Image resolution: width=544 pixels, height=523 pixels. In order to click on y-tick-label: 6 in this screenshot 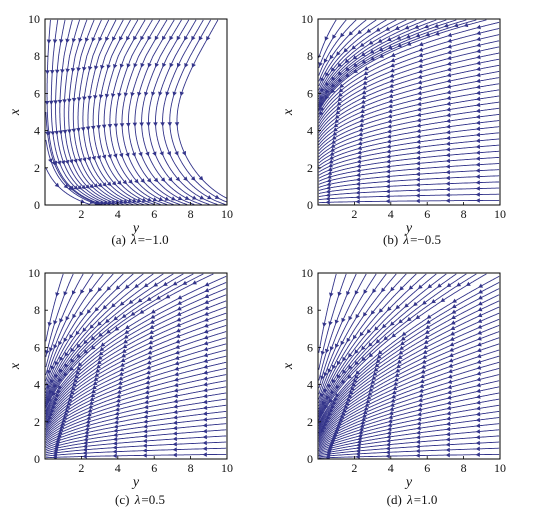, I will do `click(37, 347)`.